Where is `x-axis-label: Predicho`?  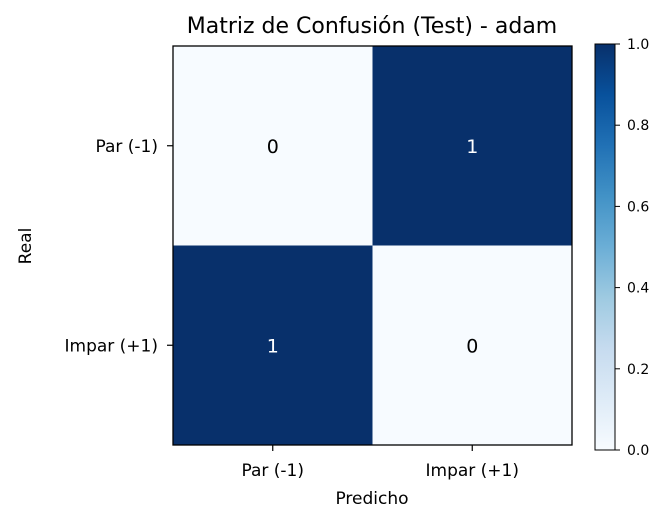 x-axis-label: Predicho is located at coordinates (371, 499).